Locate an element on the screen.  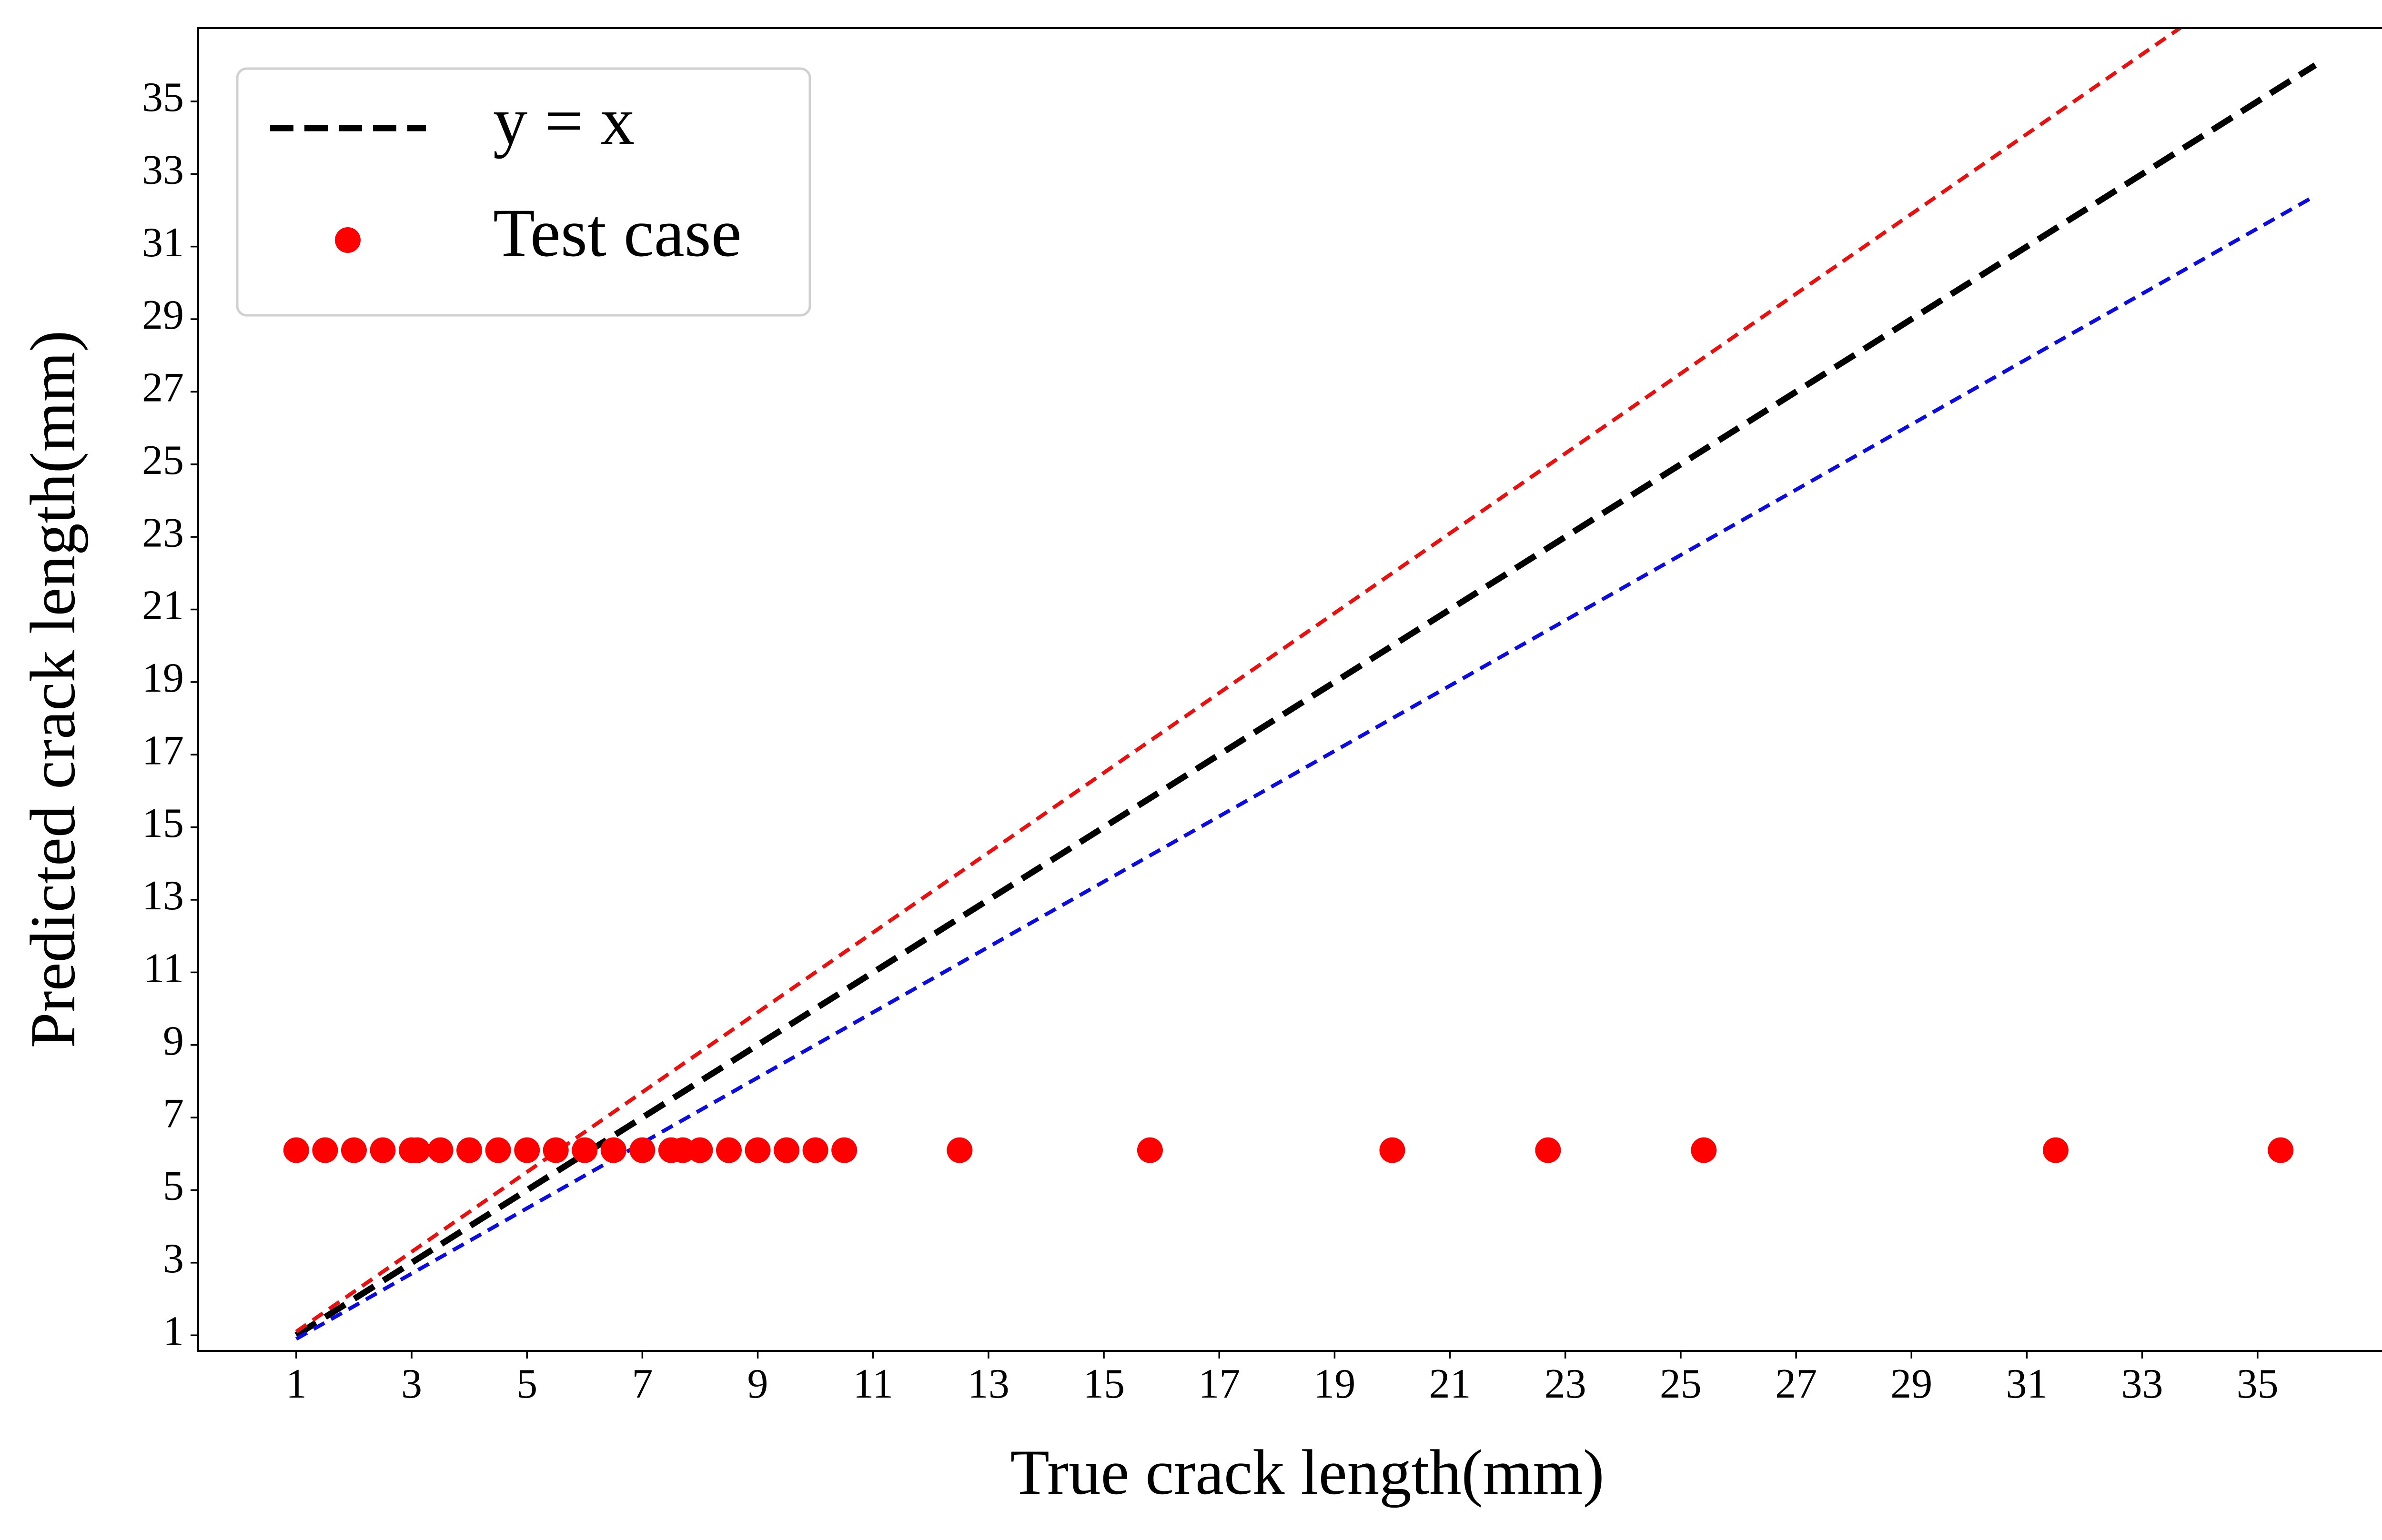
legend: y = x Test case is located at coordinates (524, 192).